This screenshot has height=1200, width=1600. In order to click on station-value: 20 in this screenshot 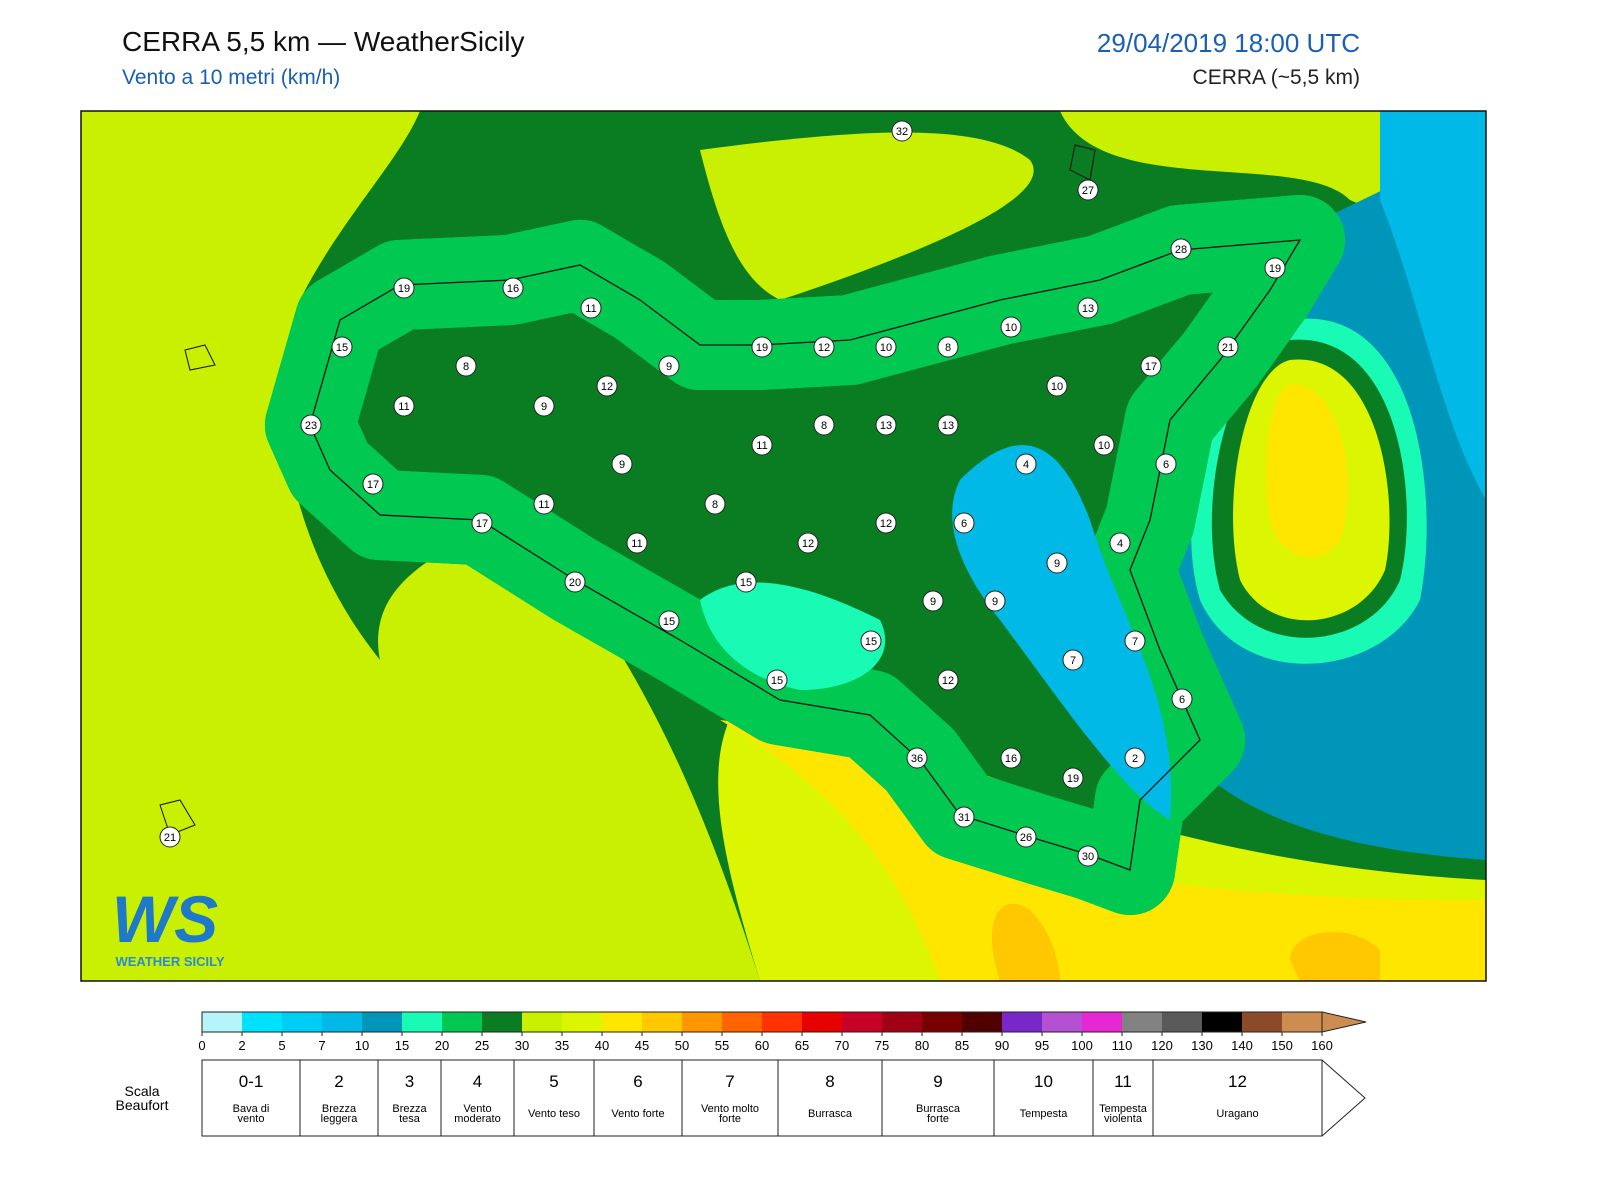, I will do `click(575, 583)`.